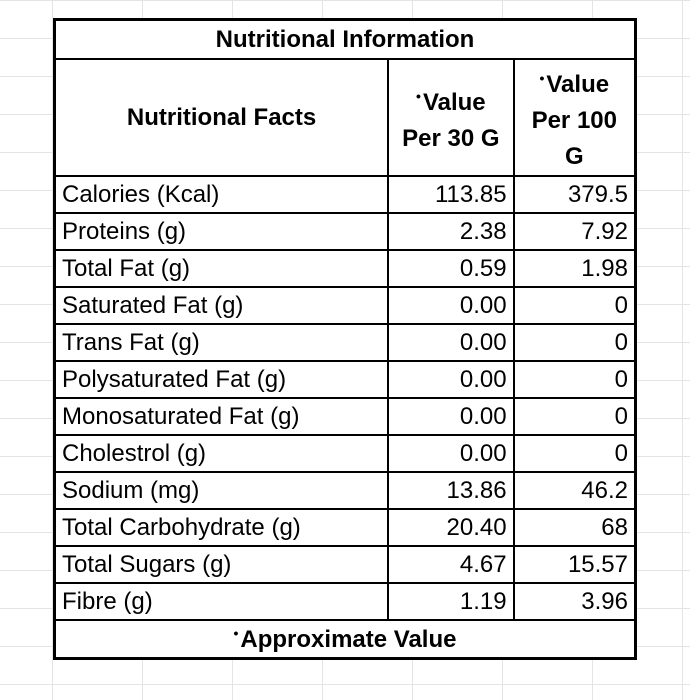 The width and height of the screenshot is (690, 700). What do you see at coordinates (221, 268) in the screenshot?
I see `nutrient-name: Total Fat (g)` at bounding box center [221, 268].